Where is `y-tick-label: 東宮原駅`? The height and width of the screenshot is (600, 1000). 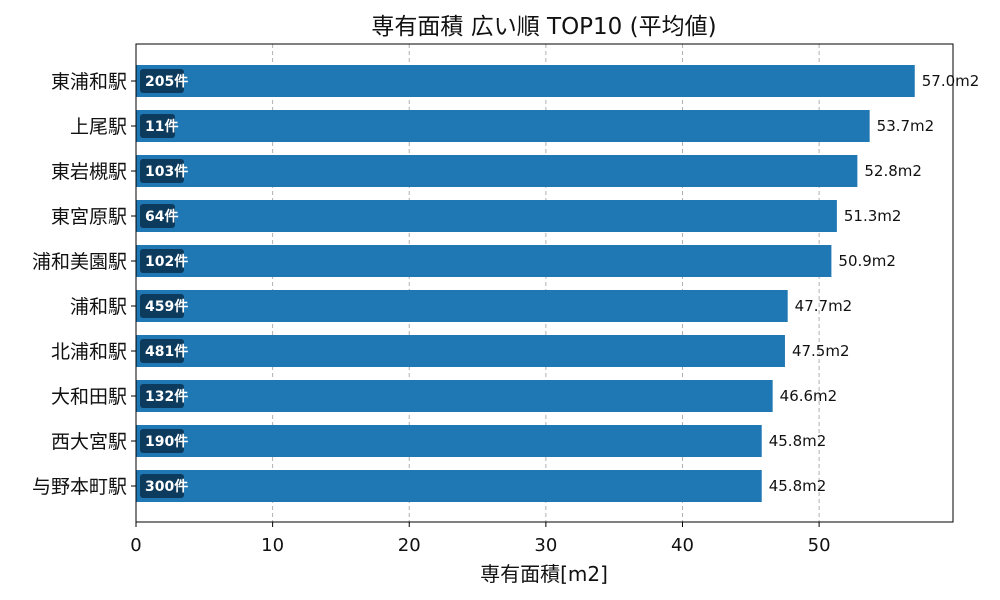 y-tick-label: 東宮原駅 is located at coordinates (89, 217).